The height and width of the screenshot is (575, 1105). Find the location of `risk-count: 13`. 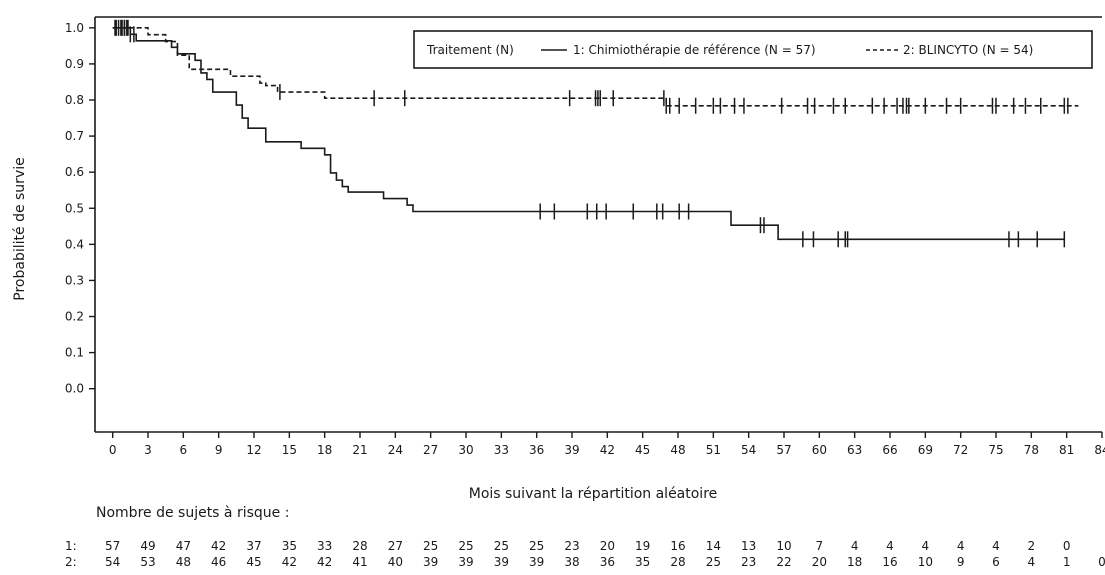

risk-count: 13 is located at coordinates (748, 546).